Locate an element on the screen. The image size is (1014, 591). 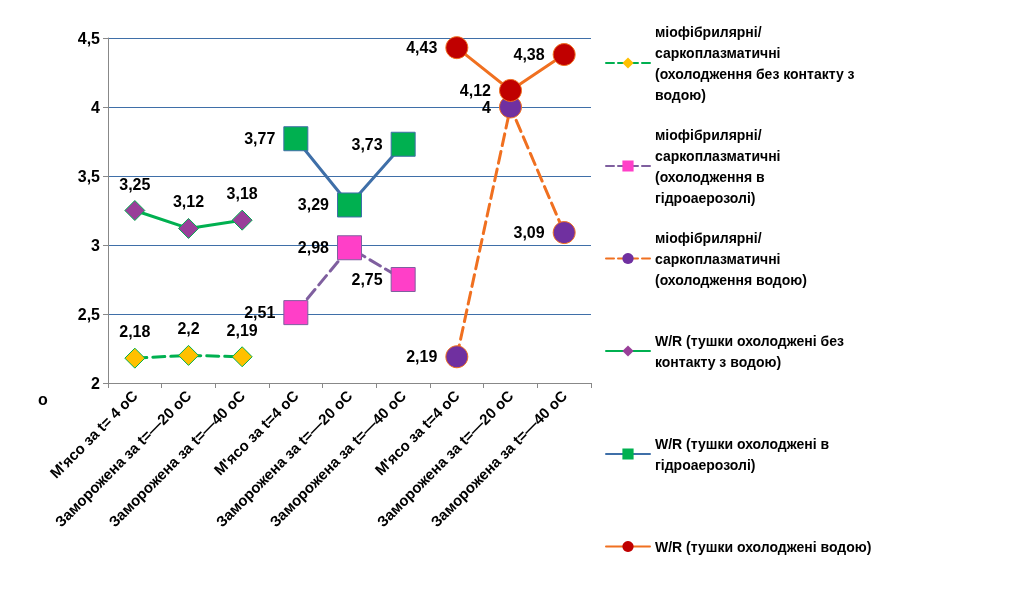
y-tick-label: 4 is located at coordinates (96, 107).